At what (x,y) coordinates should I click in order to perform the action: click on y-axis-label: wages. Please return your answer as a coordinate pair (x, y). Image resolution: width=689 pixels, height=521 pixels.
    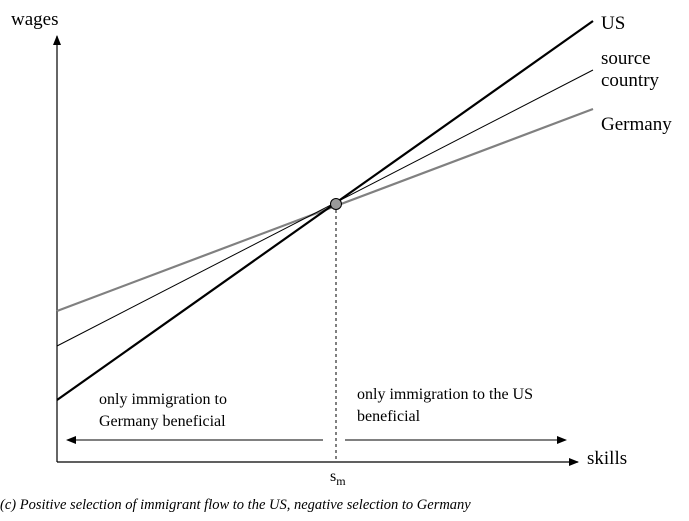
    Looking at the image, I should click on (34, 19).